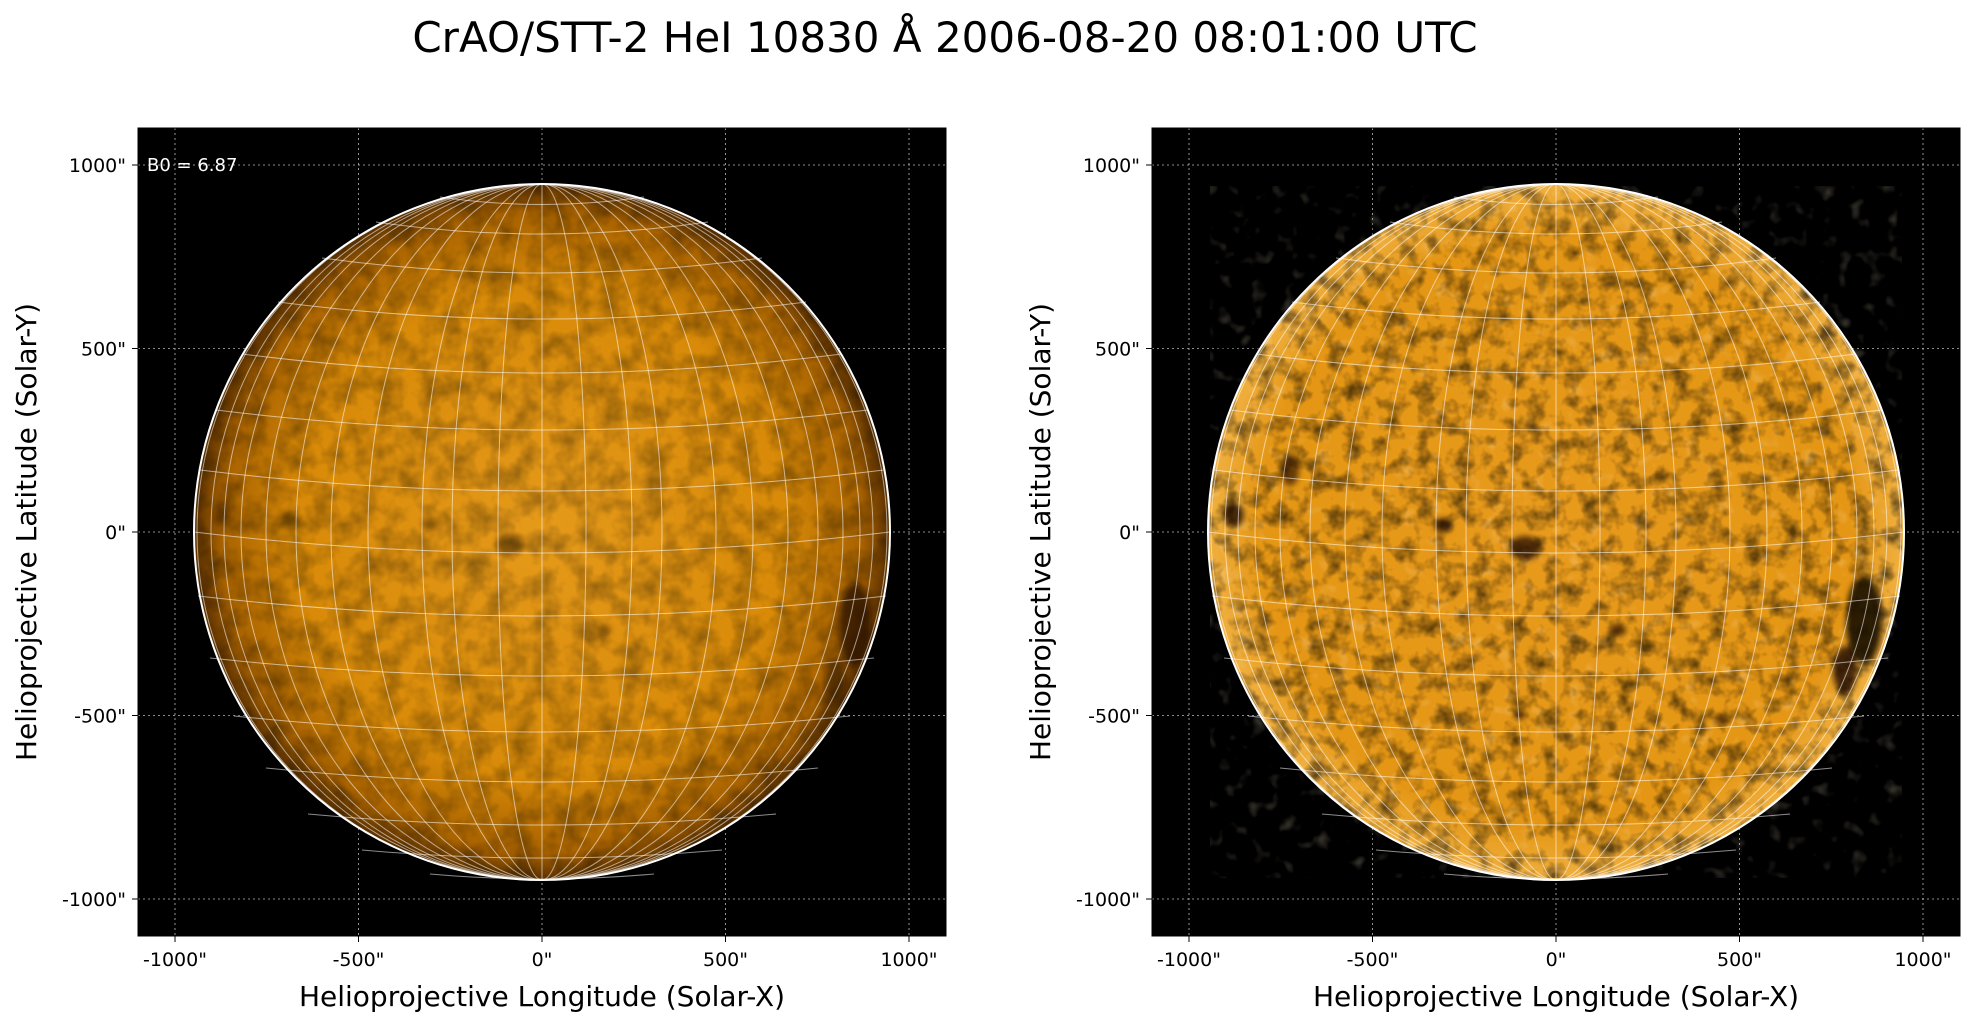 This screenshot has height=1026, width=1971. What do you see at coordinates (192, 165) in the screenshot?
I see `b0-annotation: B0 = 6.87` at bounding box center [192, 165].